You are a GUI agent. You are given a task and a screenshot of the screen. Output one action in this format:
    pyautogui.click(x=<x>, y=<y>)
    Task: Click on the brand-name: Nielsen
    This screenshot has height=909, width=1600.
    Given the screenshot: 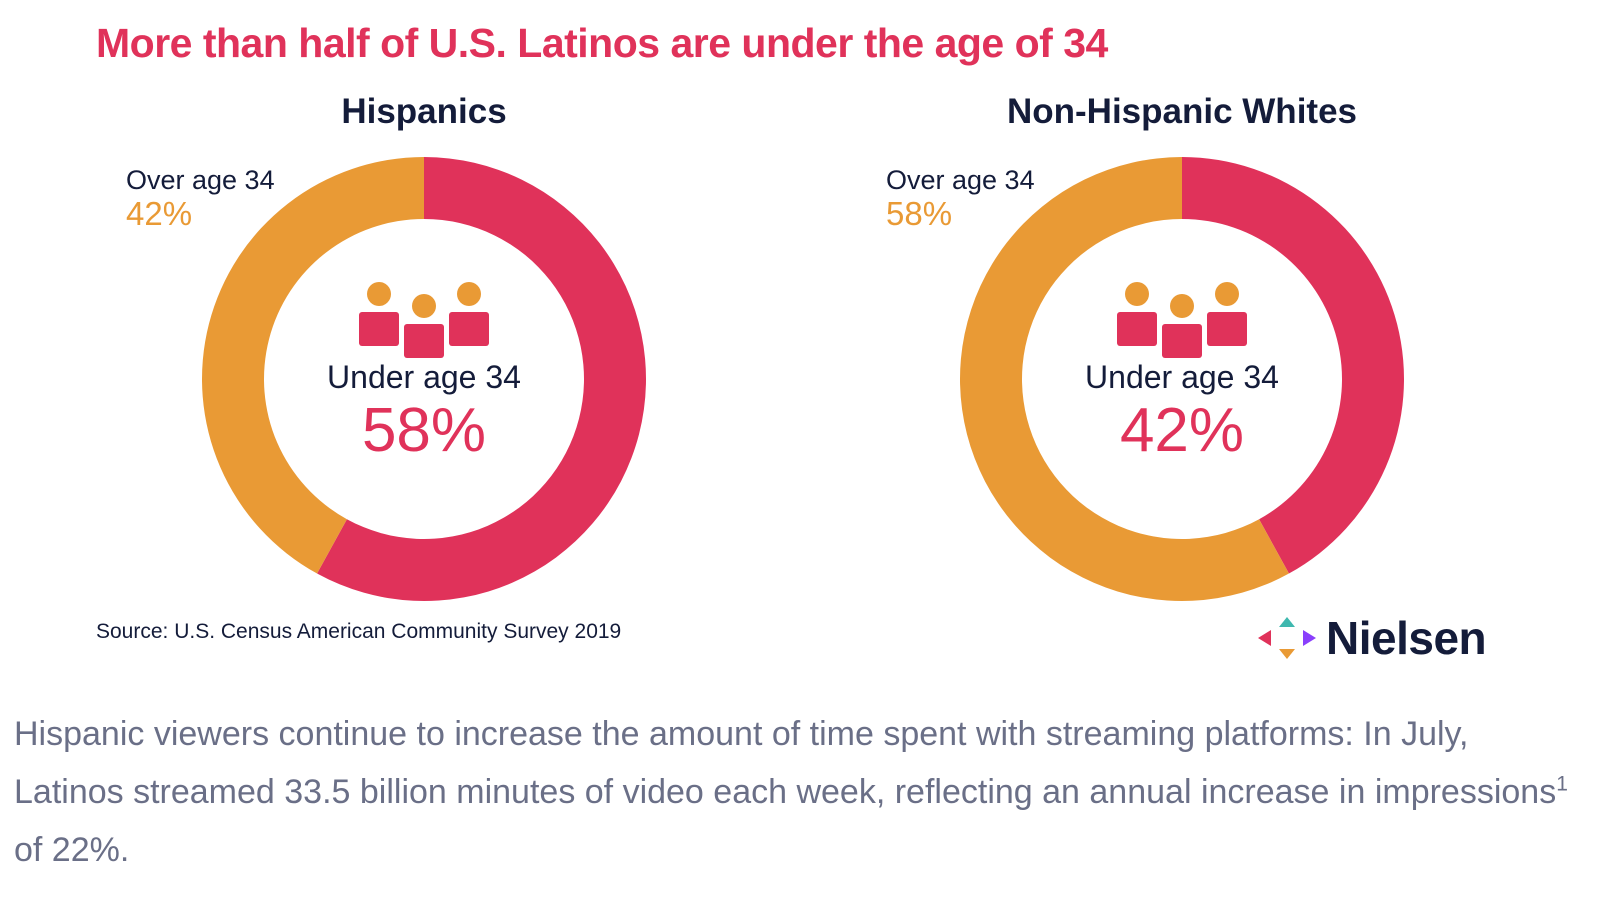 What is the action you would take?
    pyautogui.click(x=1406, y=638)
    